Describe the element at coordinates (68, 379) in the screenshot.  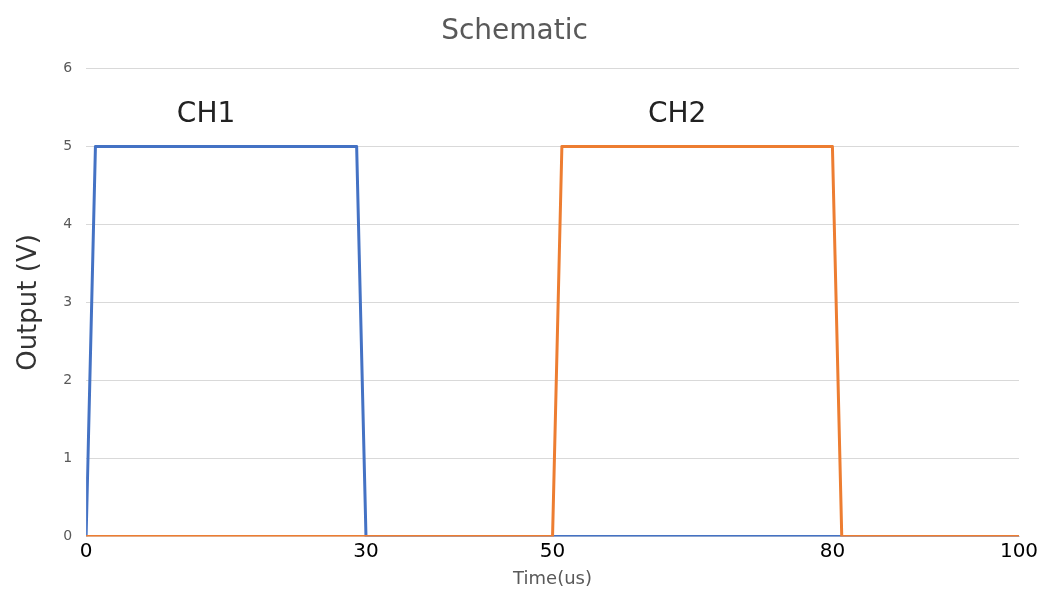
I see `y-tick-label: 2` at that location.